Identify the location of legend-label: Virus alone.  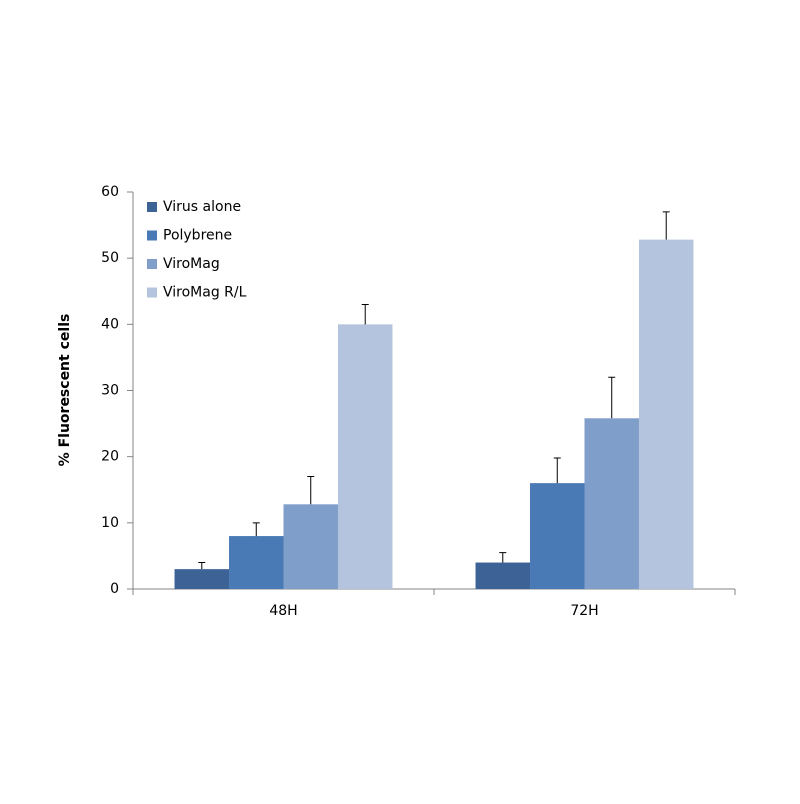
(202, 207).